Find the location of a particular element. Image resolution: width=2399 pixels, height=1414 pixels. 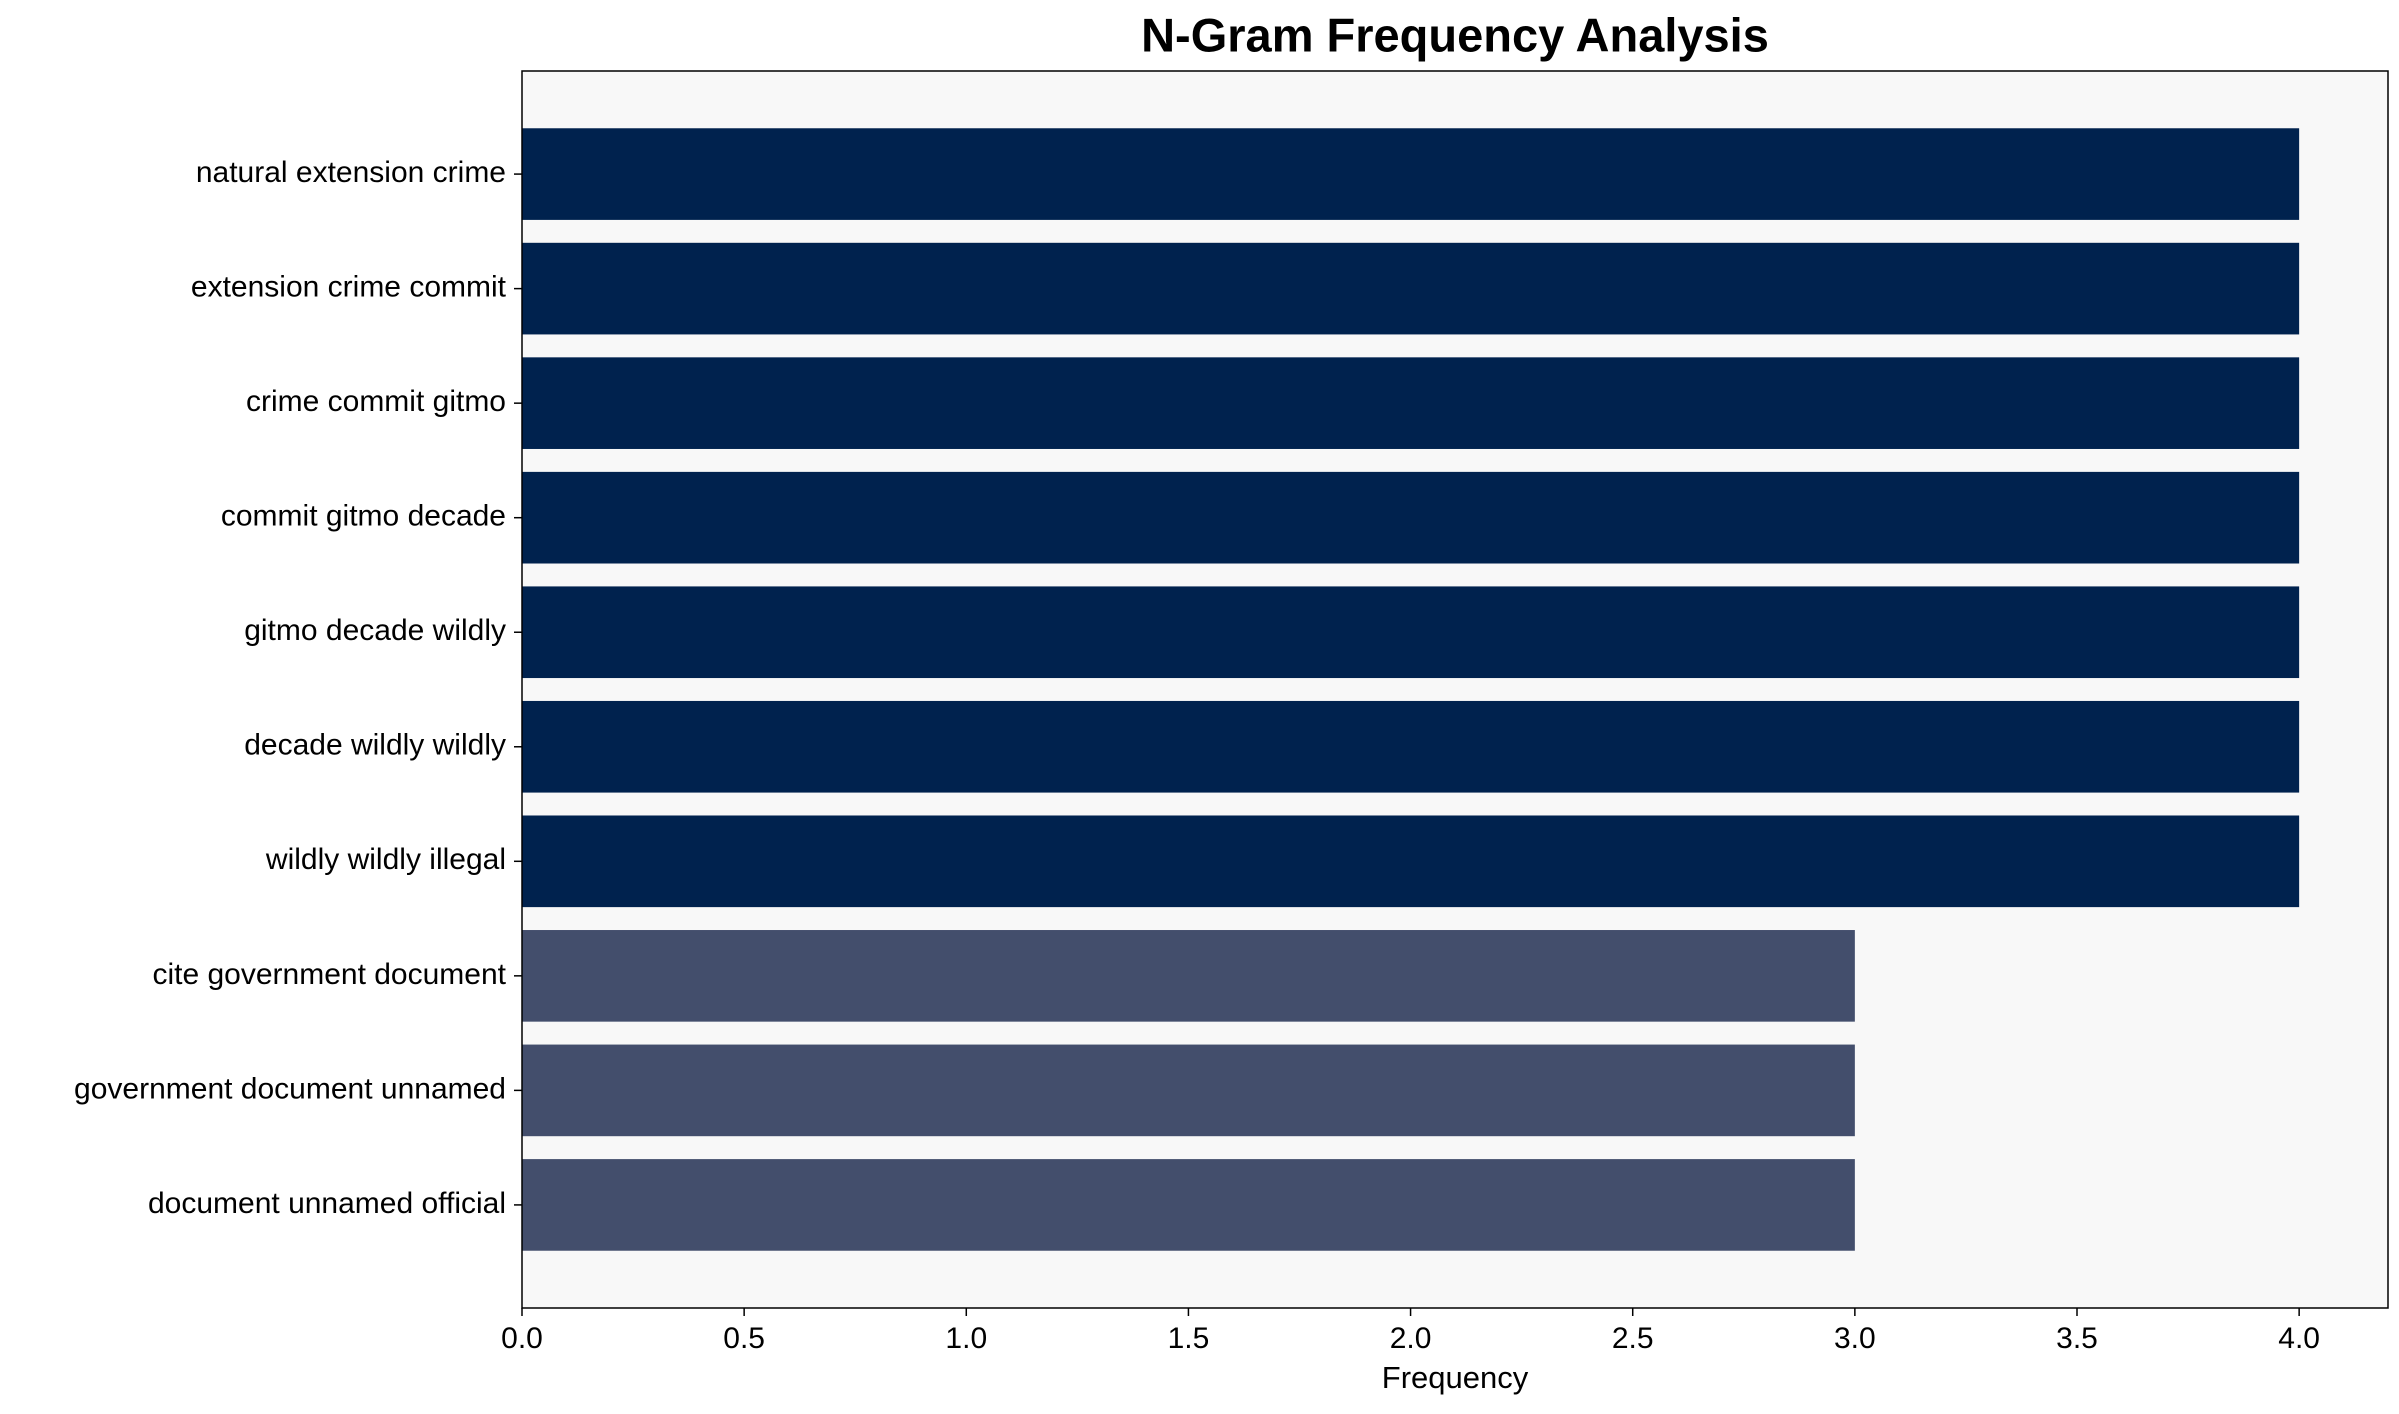

x-tick-label: 3.0 is located at coordinates (1855, 1338).